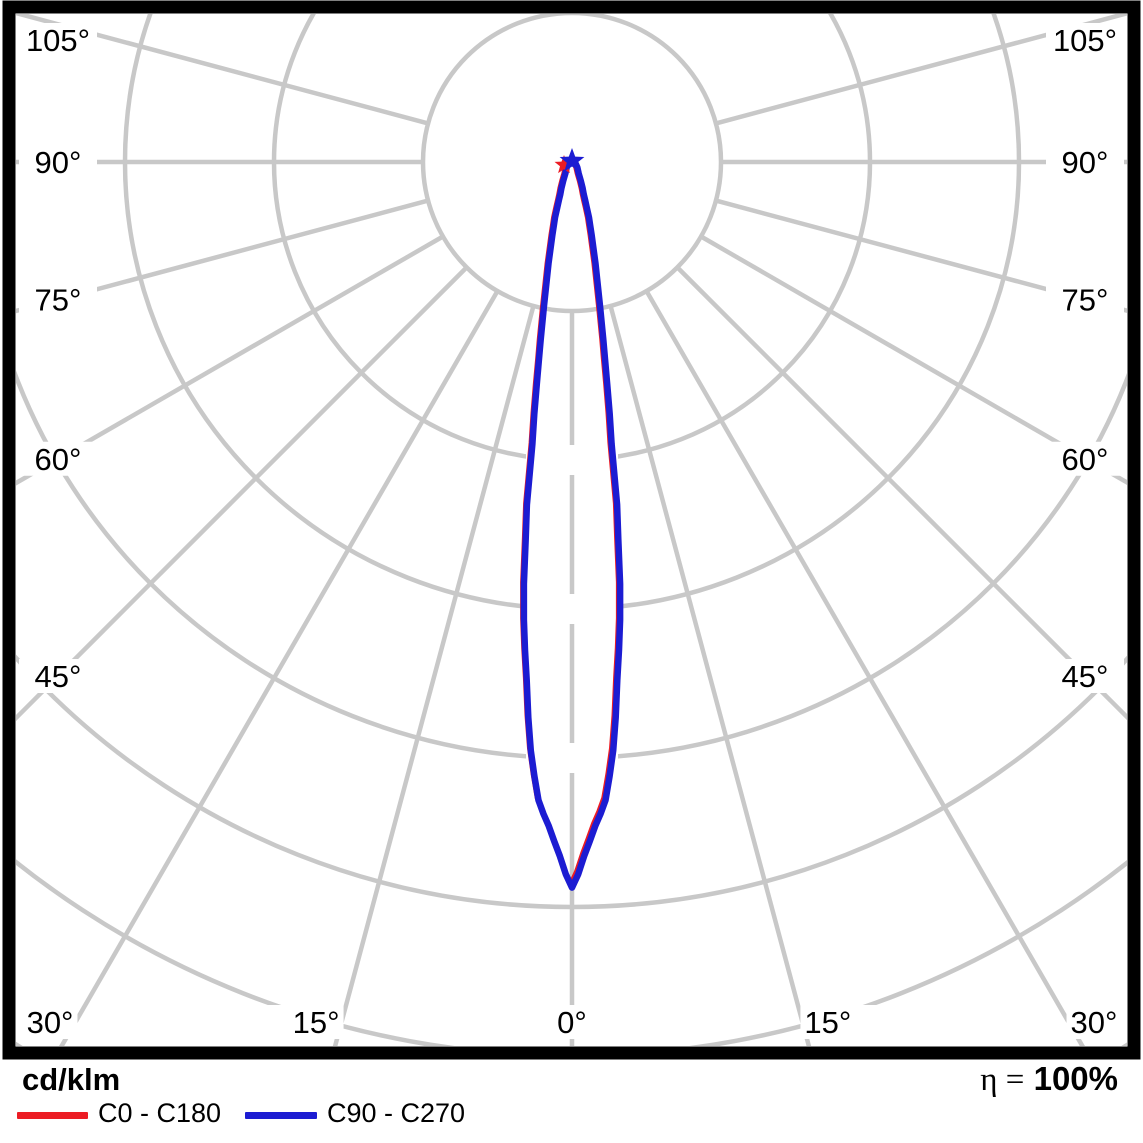  Describe the element at coordinates (52, 1115) in the screenshot. I see `legend-swatch-c0-c180` at that location.